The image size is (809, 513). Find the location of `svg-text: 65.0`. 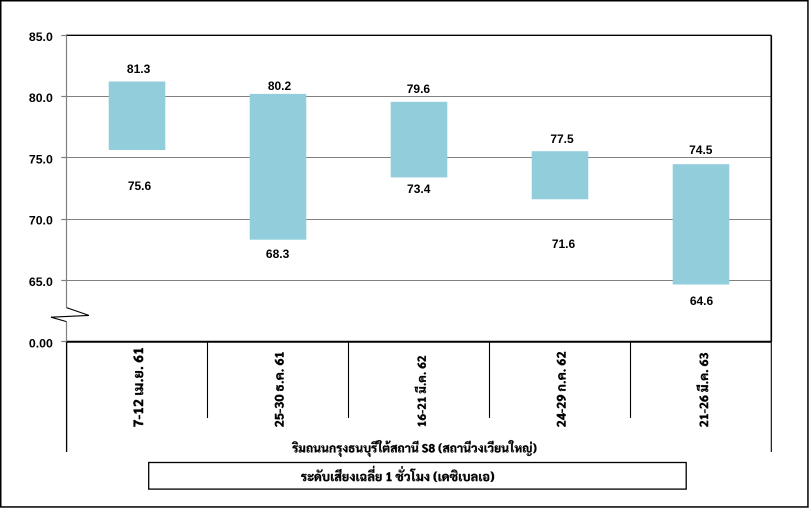

svg-text: 65.0 is located at coordinates (41, 282).